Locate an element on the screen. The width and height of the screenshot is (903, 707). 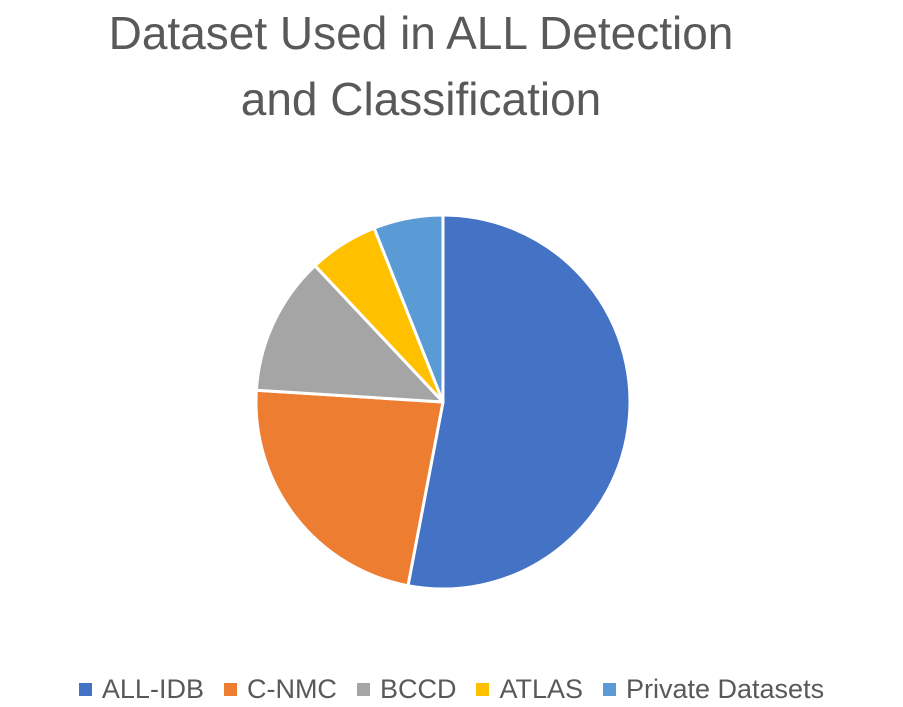
pie-slice-all-idb is located at coordinates (519, 402).